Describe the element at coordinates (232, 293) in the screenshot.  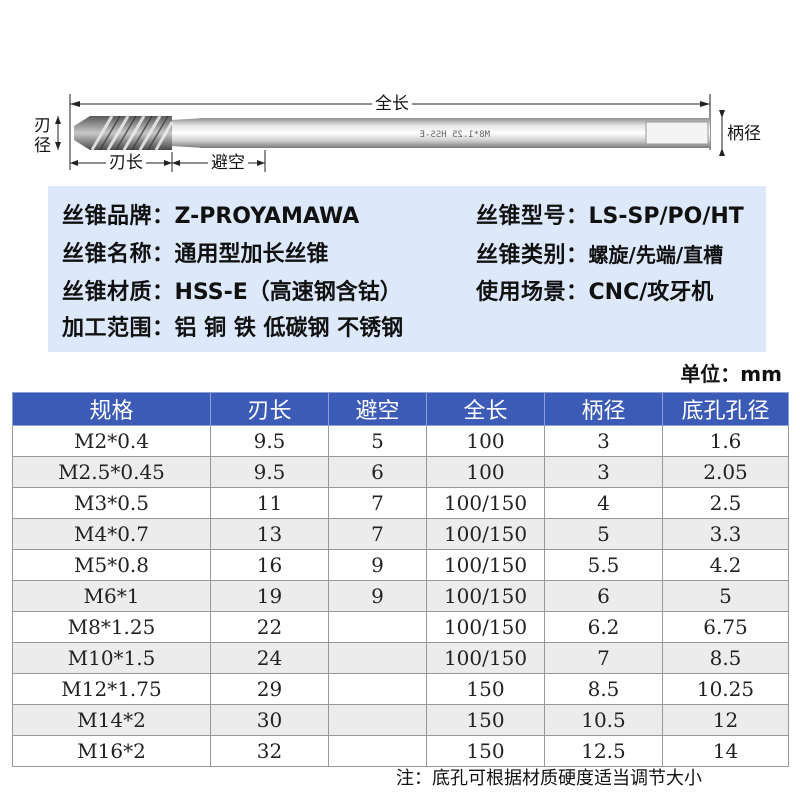
I see `spec-material: 丝锥材质：HSS-E（高速钢含钴）` at that location.